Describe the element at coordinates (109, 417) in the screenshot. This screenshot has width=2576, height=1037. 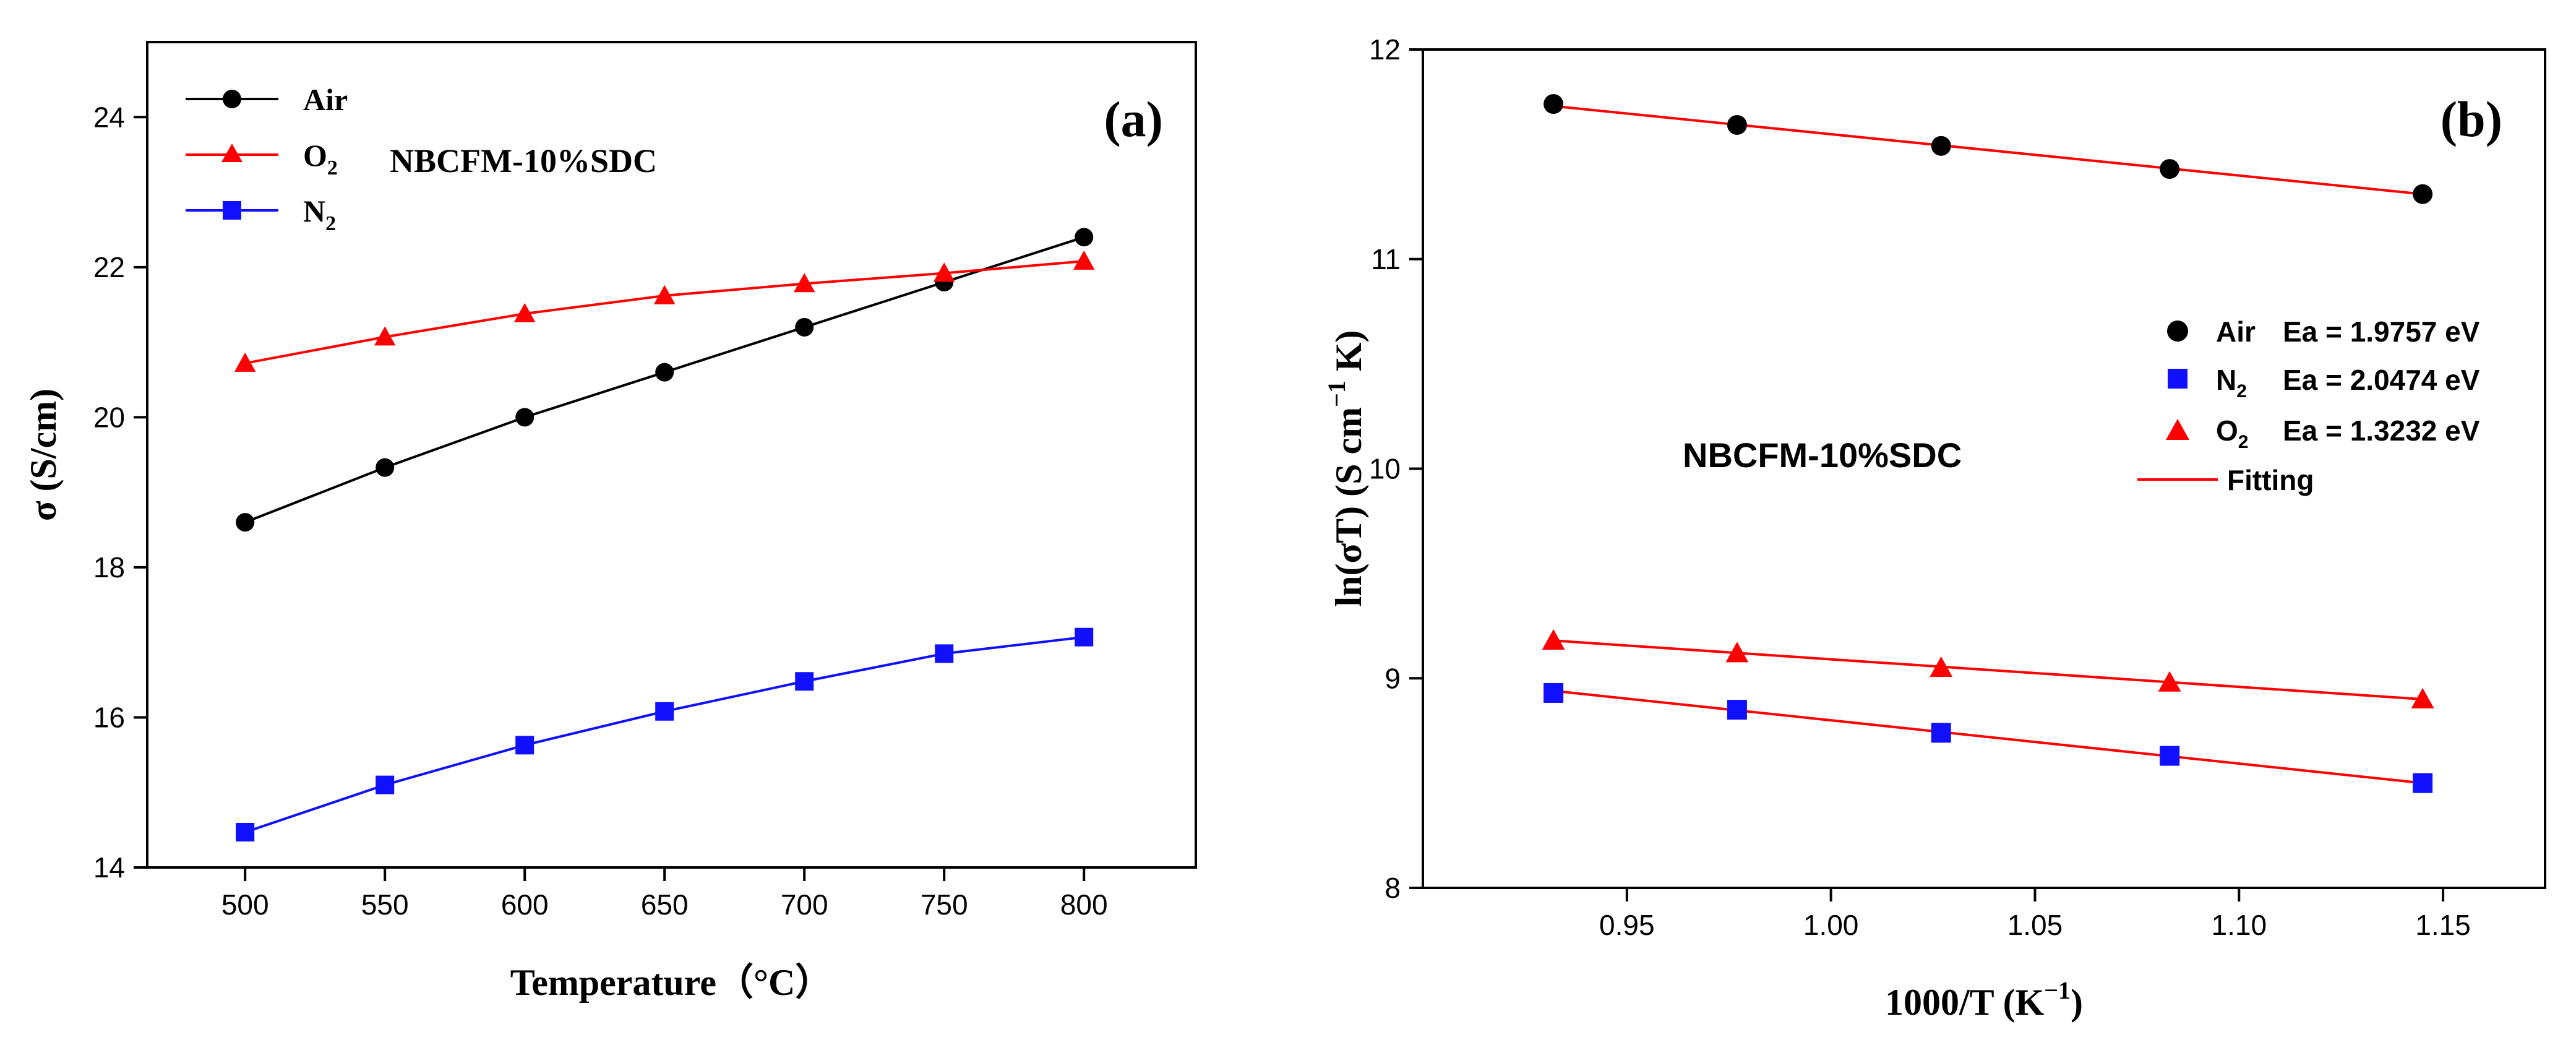
I see `panel-a-y-tick-label-20: 20` at that location.